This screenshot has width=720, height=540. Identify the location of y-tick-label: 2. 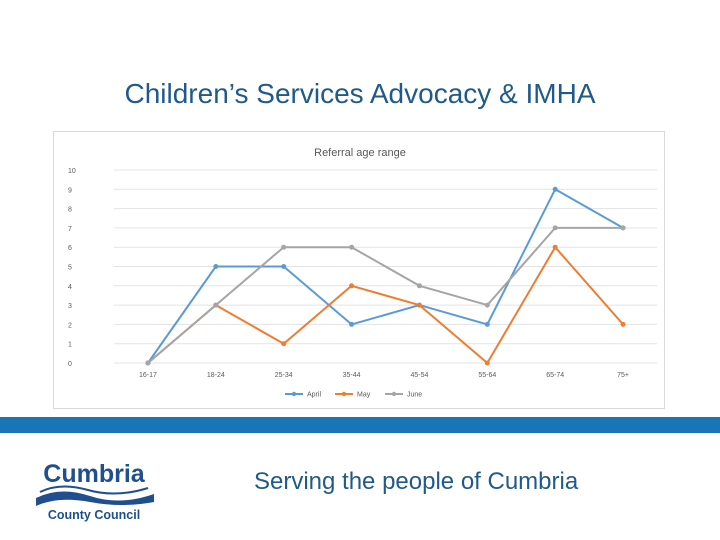
(70, 325).